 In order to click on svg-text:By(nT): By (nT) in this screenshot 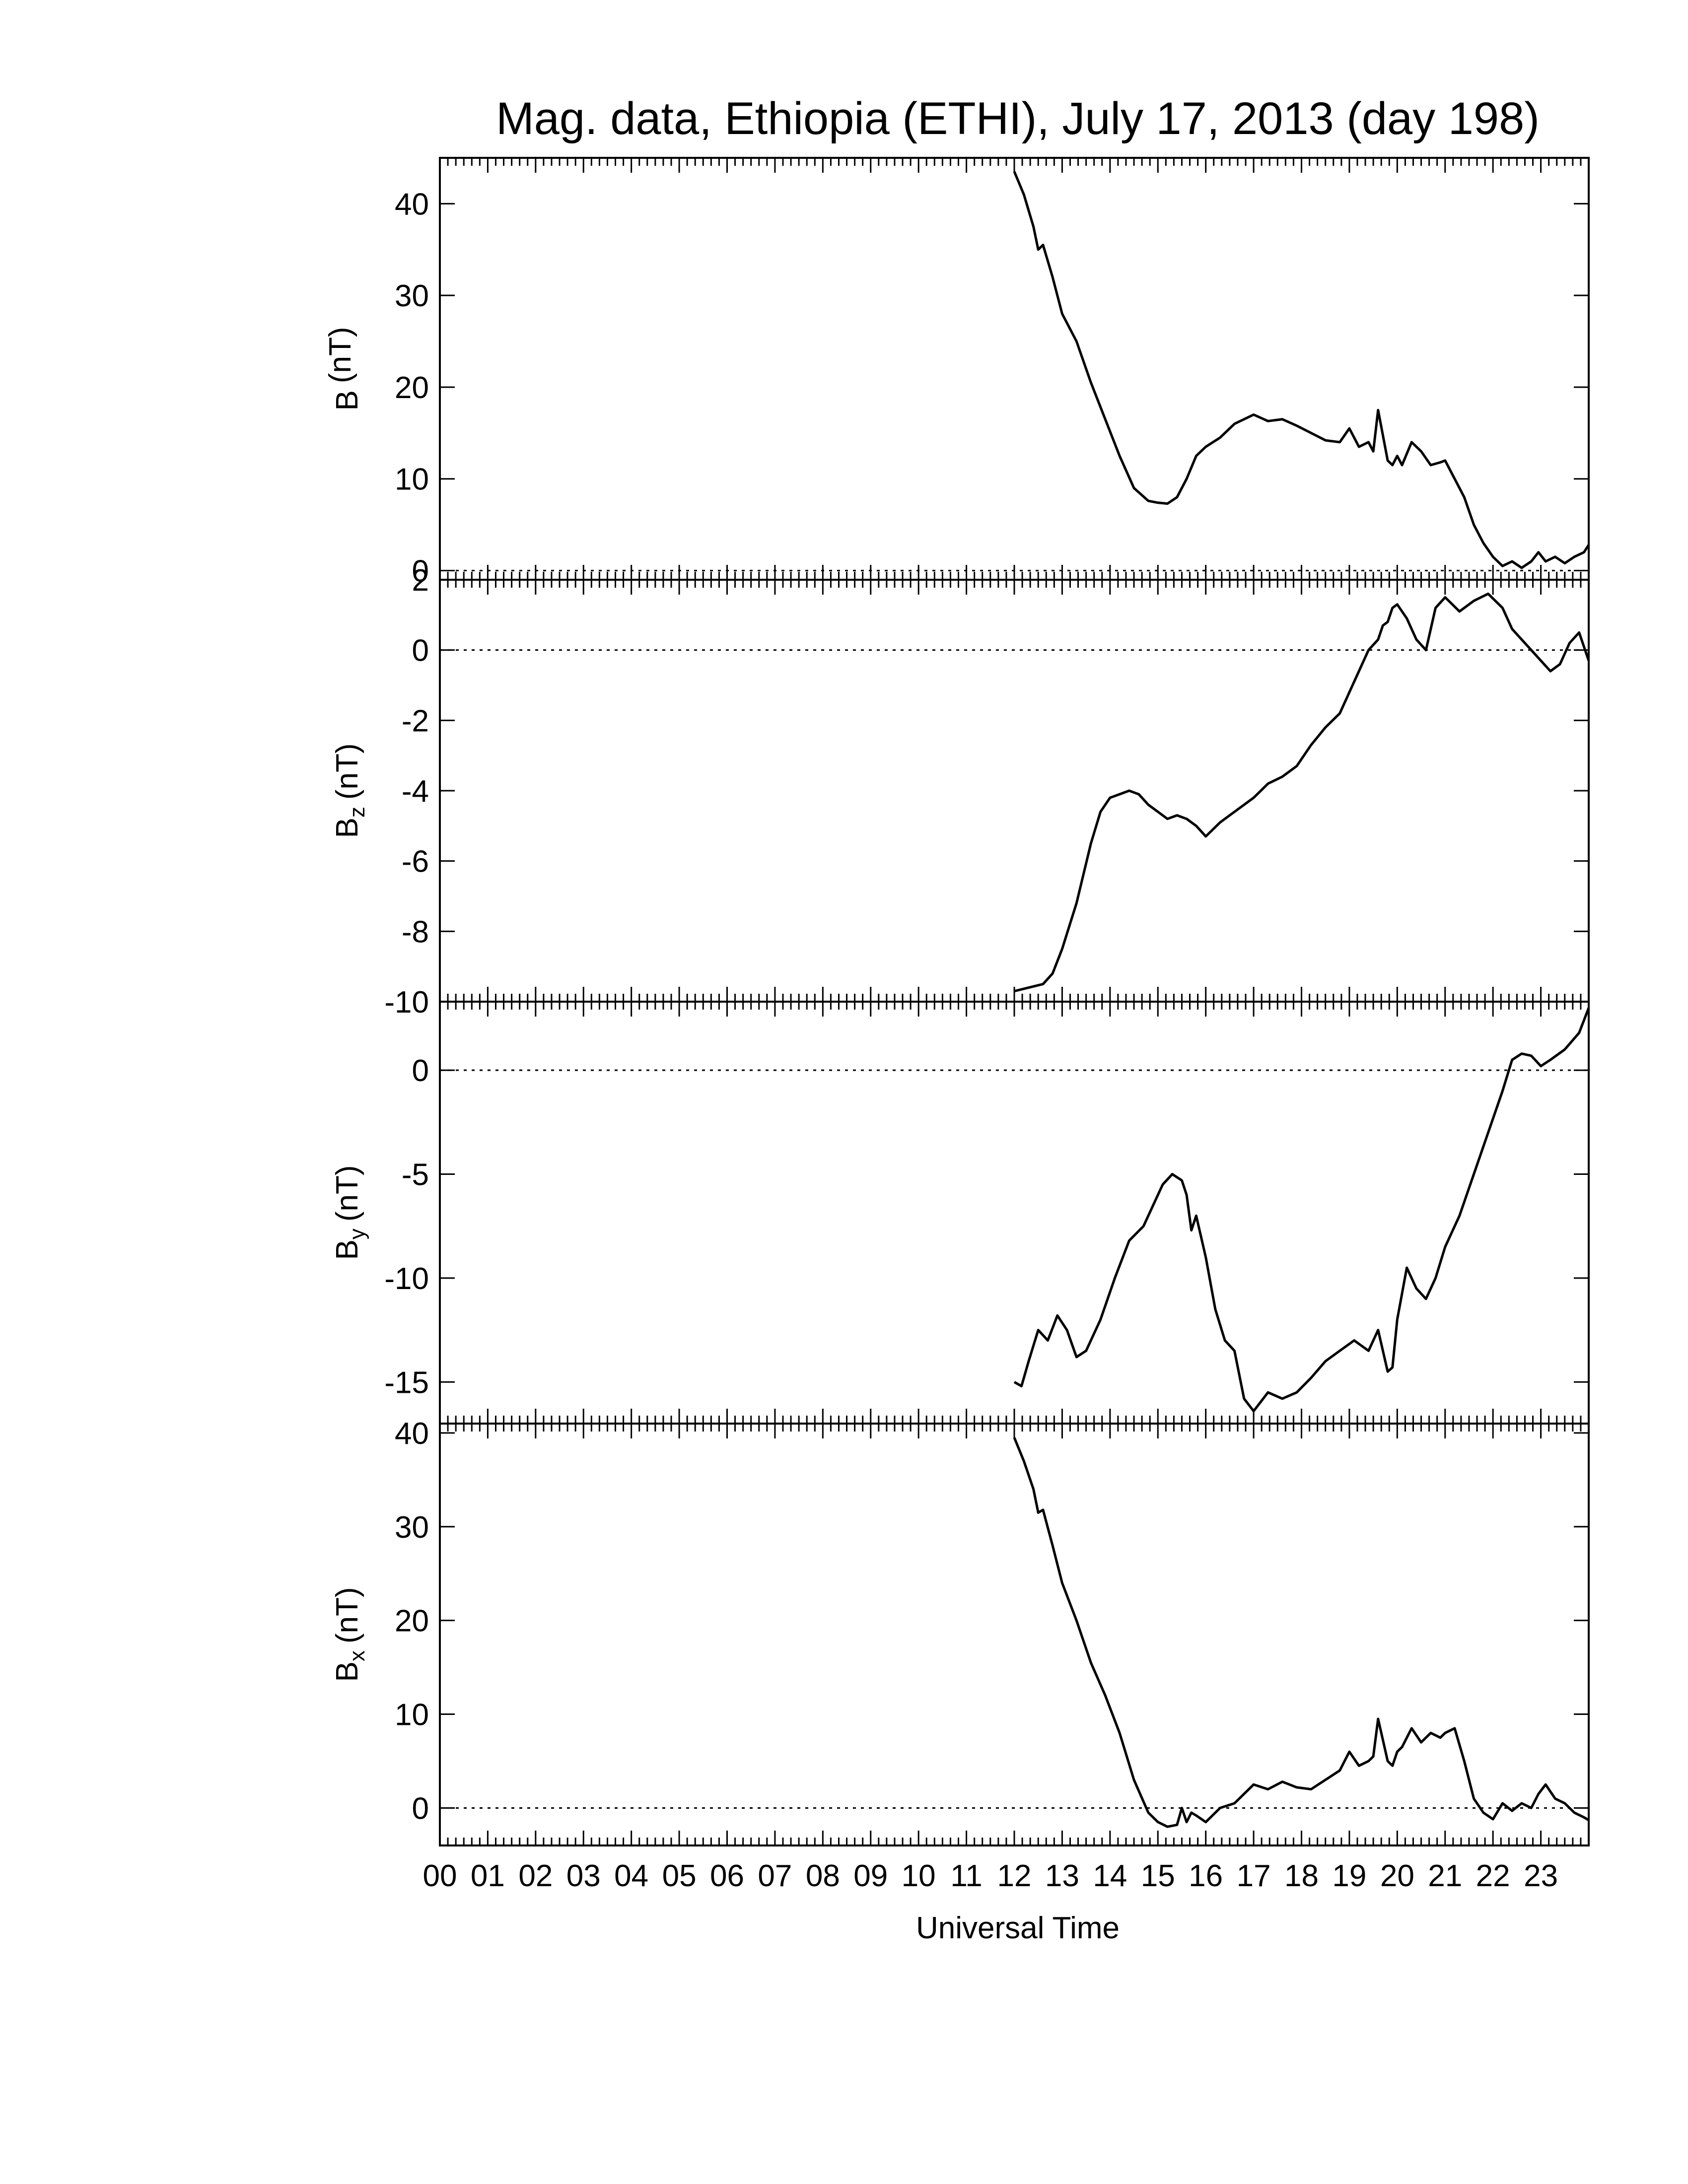, I will do `click(349, 1212)`.